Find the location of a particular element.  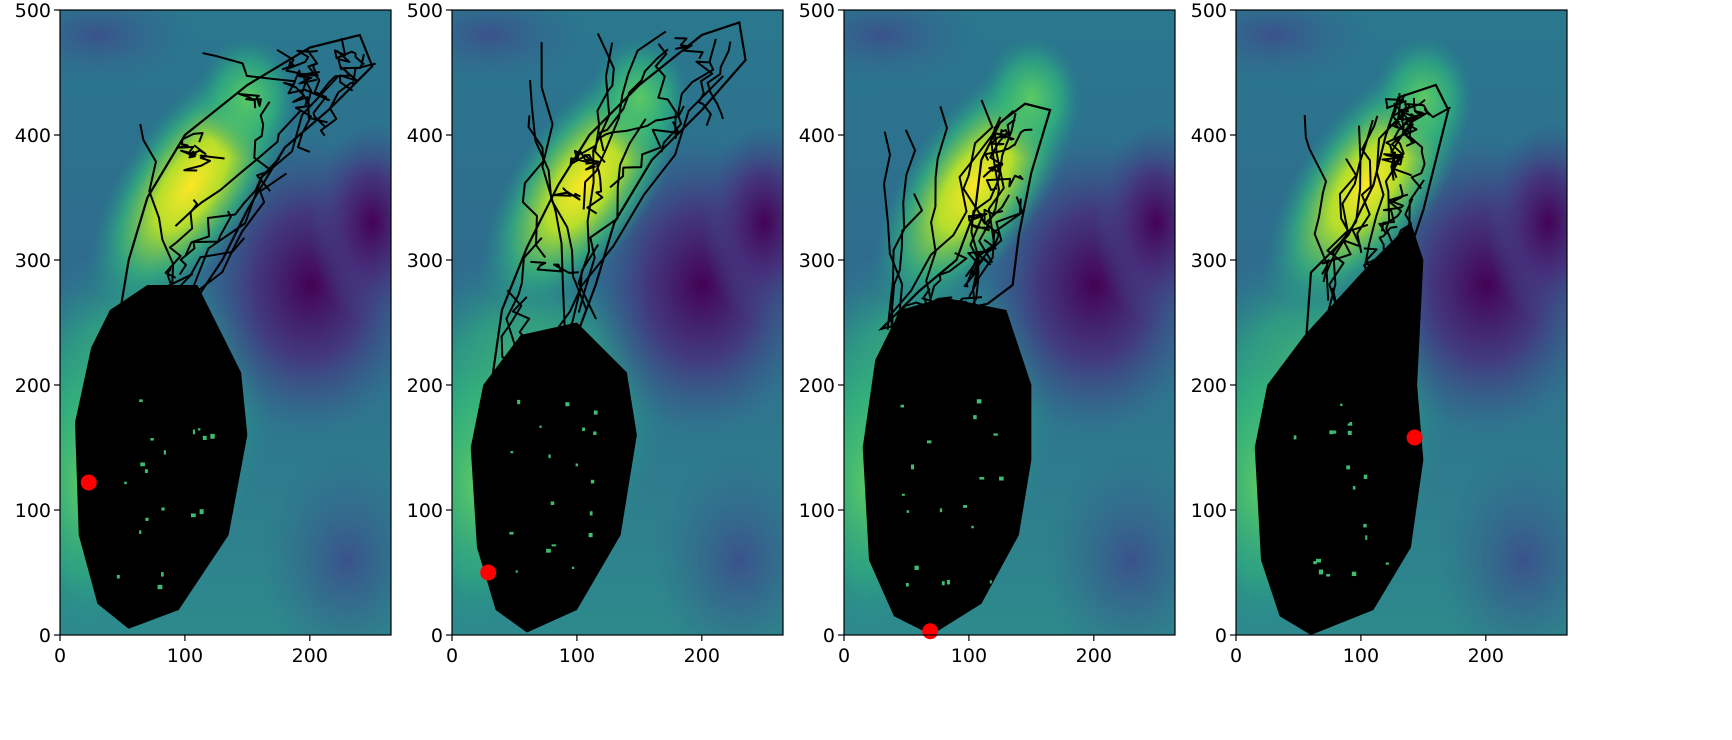

y-tick-label: 0 is located at coordinates (1221, 636).